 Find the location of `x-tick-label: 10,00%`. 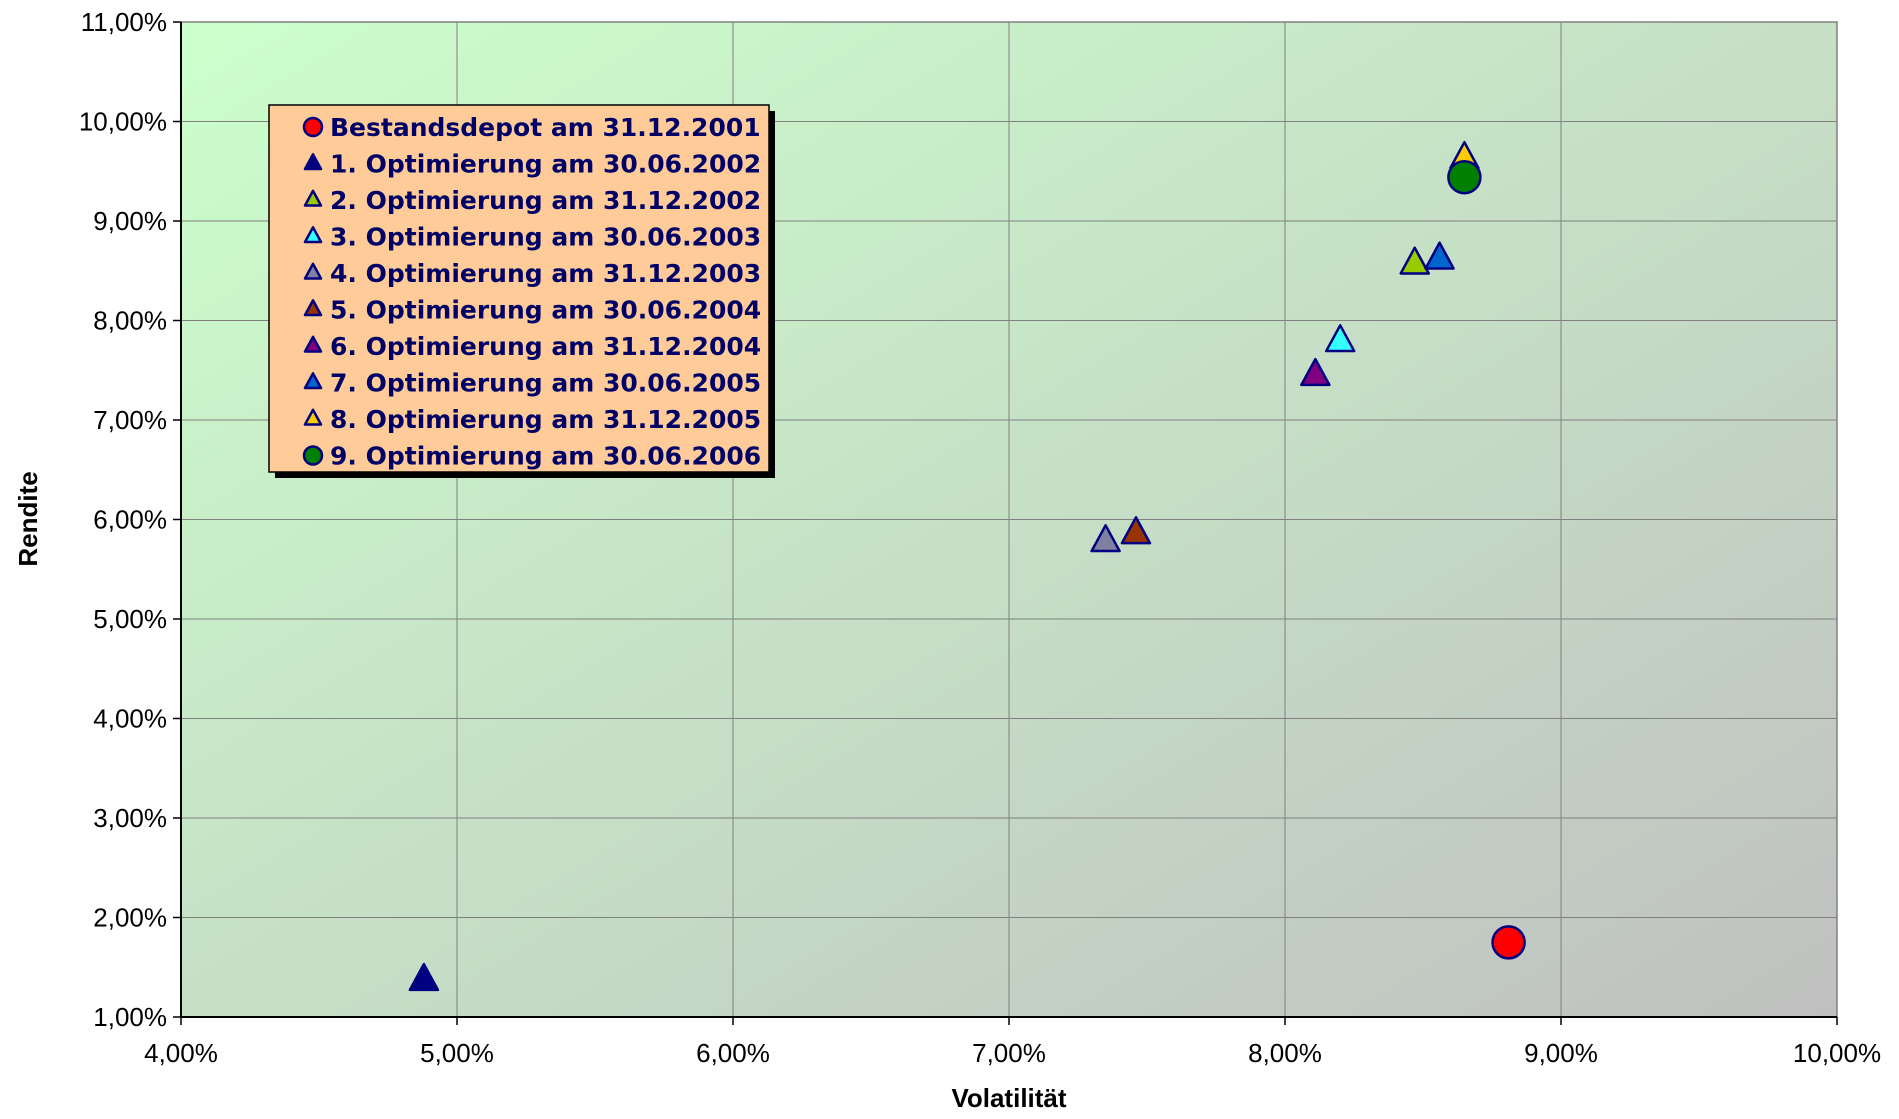

x-tick-label: 10,00% is located at coordinates (1837, 1053).